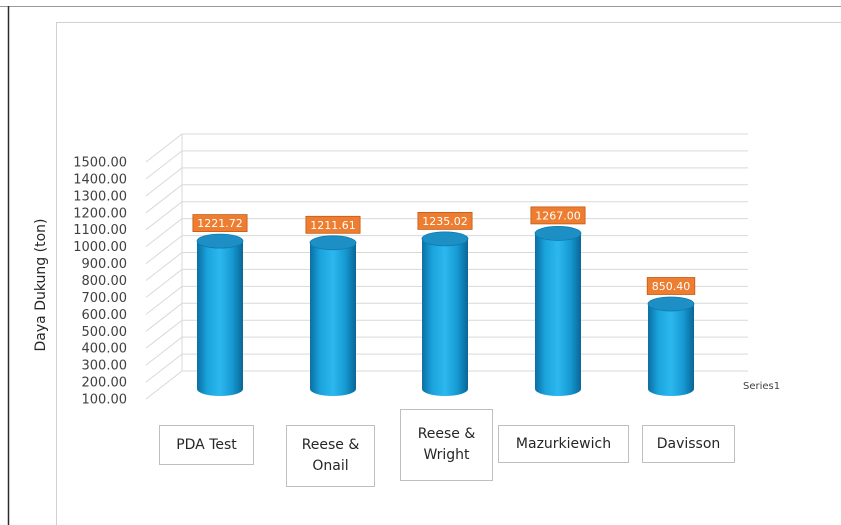  Describe the element at coordinates (105, 315) in the screenshot. I see `y-tick-label: 600.00` at that location.